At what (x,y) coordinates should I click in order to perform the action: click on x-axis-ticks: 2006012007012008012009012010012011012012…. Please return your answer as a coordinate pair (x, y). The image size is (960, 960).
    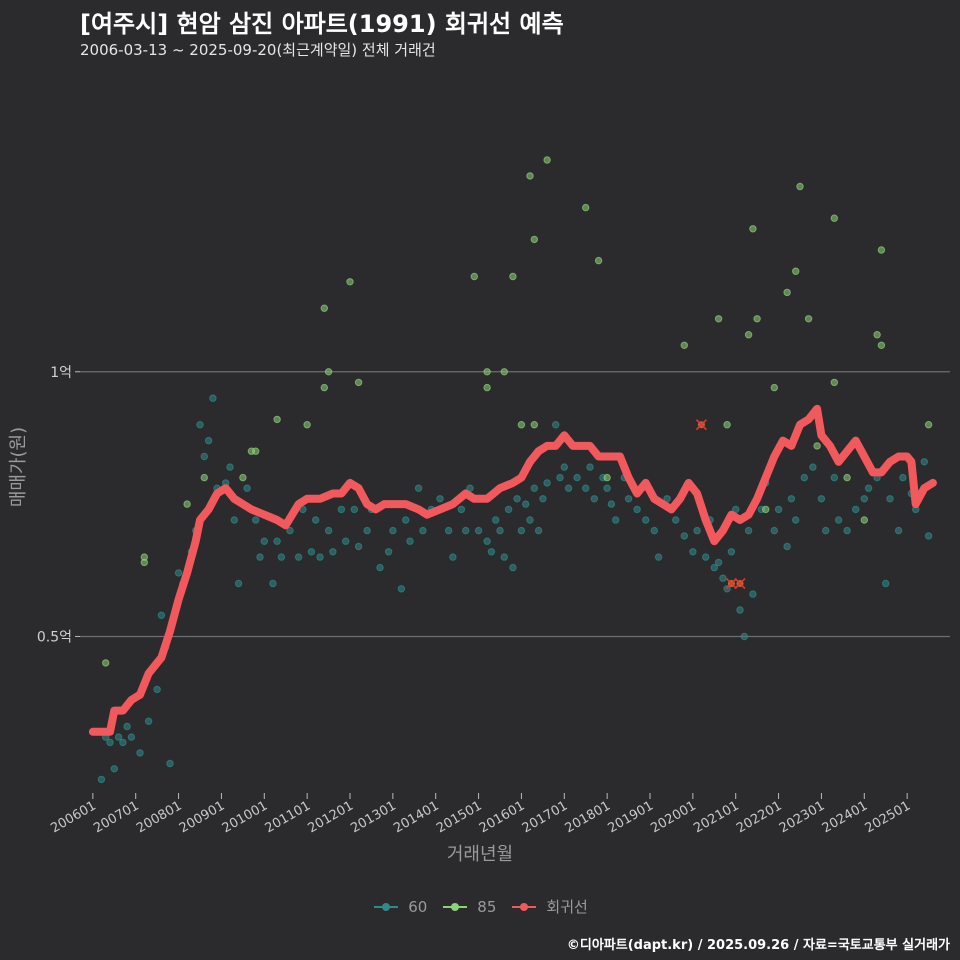
    Looking at the image, I should click on (480, 814).